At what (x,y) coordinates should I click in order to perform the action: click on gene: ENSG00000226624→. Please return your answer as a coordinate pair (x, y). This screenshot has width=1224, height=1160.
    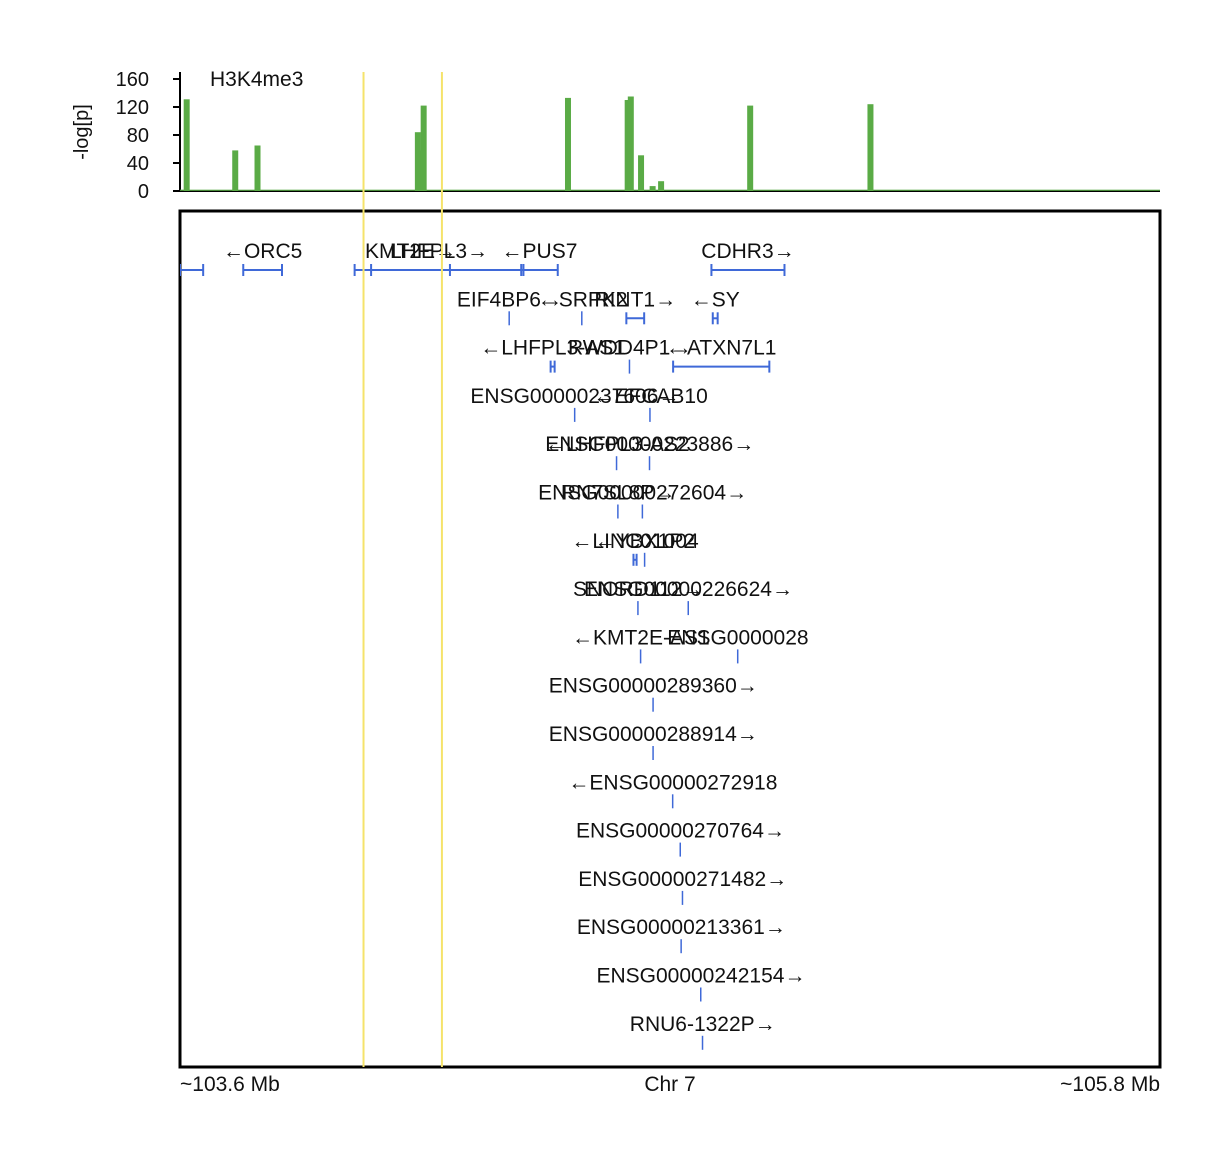
    Looking at the image, I should click on (688, 597).